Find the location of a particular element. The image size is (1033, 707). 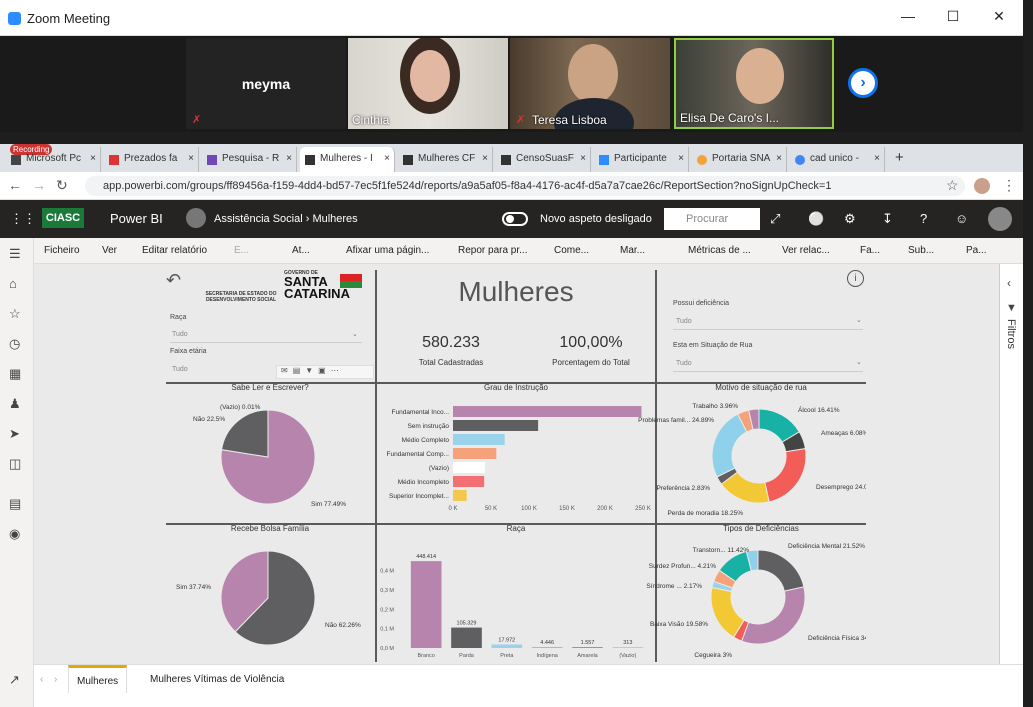

expand-nav-icon: ↗ is located at coordinates (14, 679).